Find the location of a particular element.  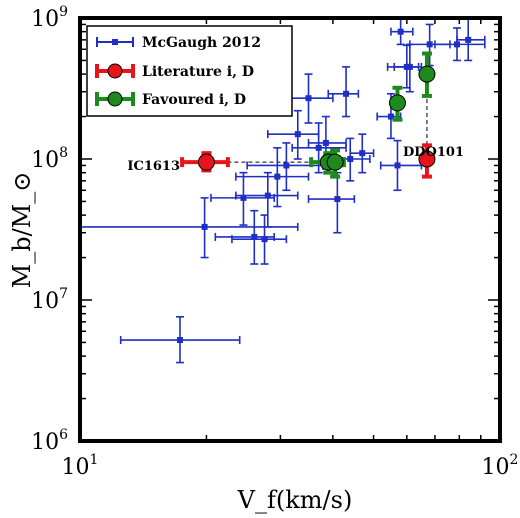

legend-marker-favoured is located at coordinates (115, 99).